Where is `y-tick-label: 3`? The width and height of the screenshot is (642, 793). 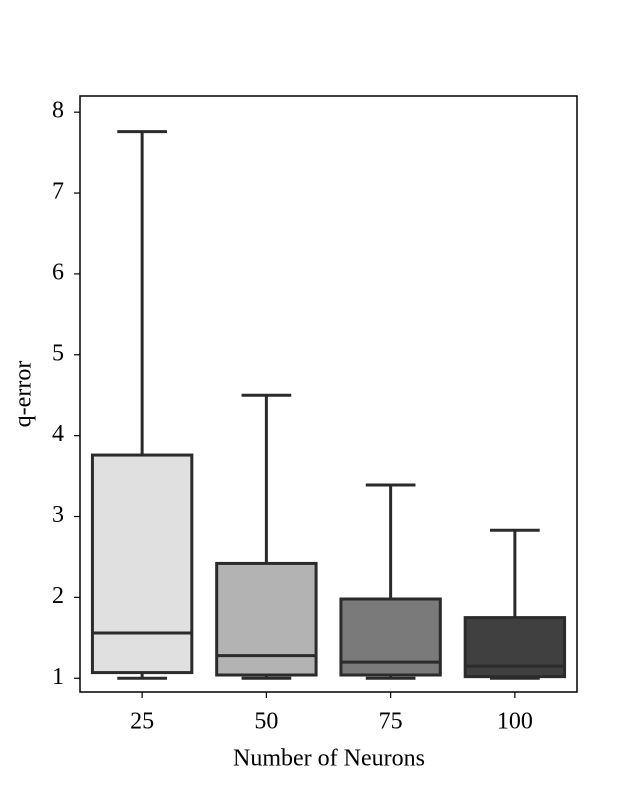 y-tick-label: 3 is located at coordinates (58, 515).